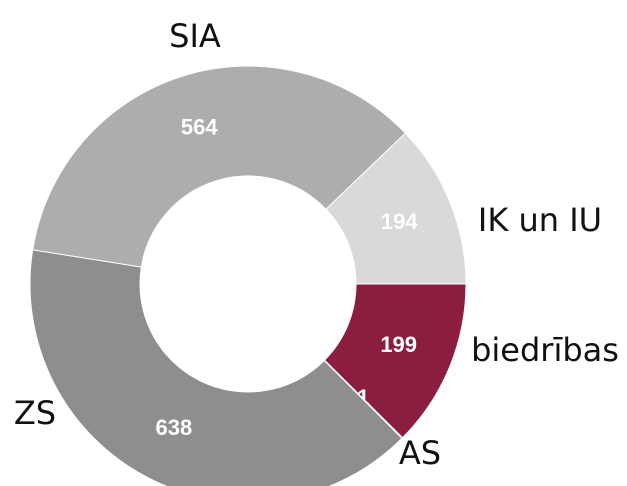  Describe the element at coordinates (35, 413) in the screenshot. I see `category-label: ZS` at that location.